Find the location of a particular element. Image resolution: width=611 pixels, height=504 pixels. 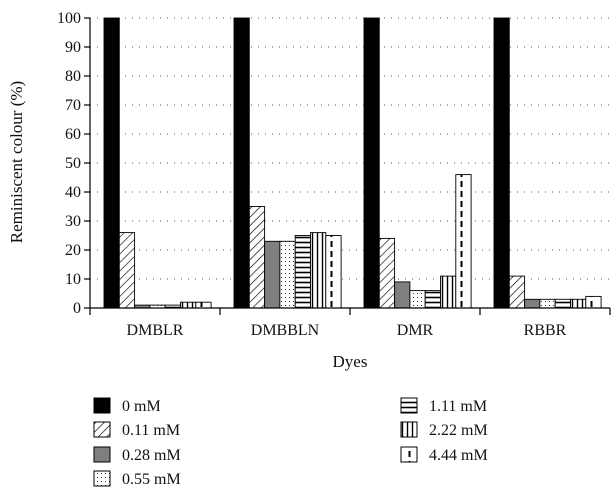

y-tick-label: 40 is located at coordinates (73, 192).